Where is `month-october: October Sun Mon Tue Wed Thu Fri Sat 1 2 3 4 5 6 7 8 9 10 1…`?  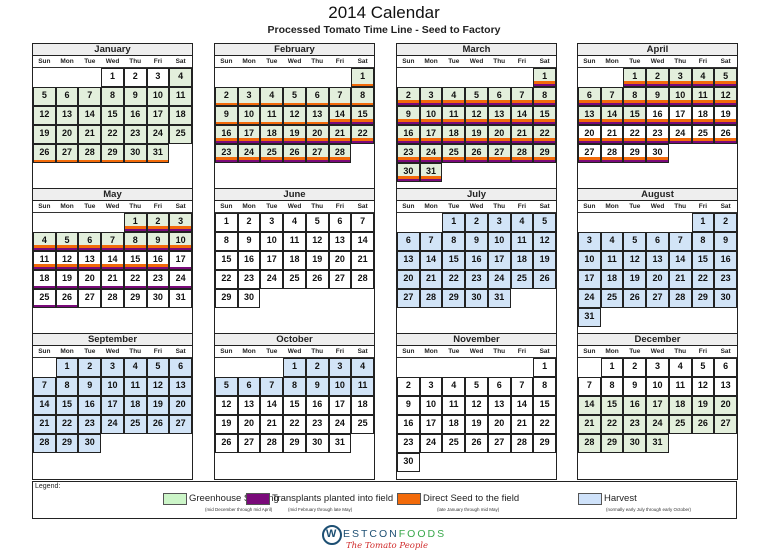
month-october: October Sun Mon Tue Wed Thu Fri Sat 1 2 3 4 5 6 7 8 9 10 1… is located at coordinates (294, 406).